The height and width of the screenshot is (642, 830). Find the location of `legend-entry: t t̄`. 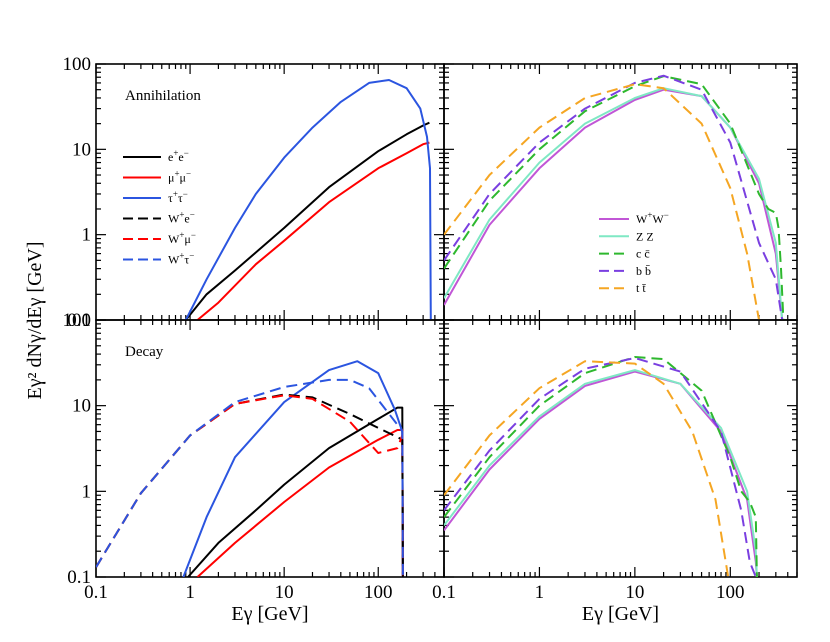

legend-entry: t t̄ is located at coordinates (641, 288).